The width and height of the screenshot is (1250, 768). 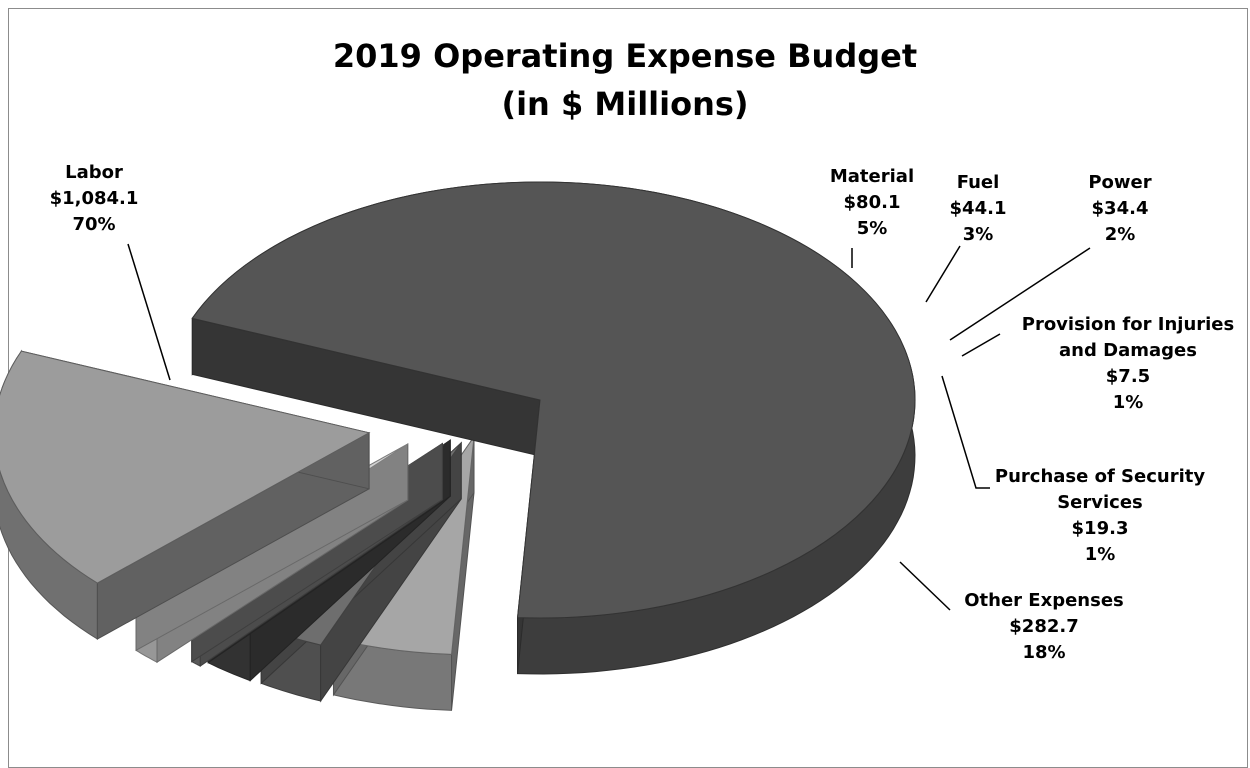 What do you see at coordinates (625, 56) in the screenshot?
I see `chart-title: 2019 Operating Expense Budget` at bounding box center [625, 56].